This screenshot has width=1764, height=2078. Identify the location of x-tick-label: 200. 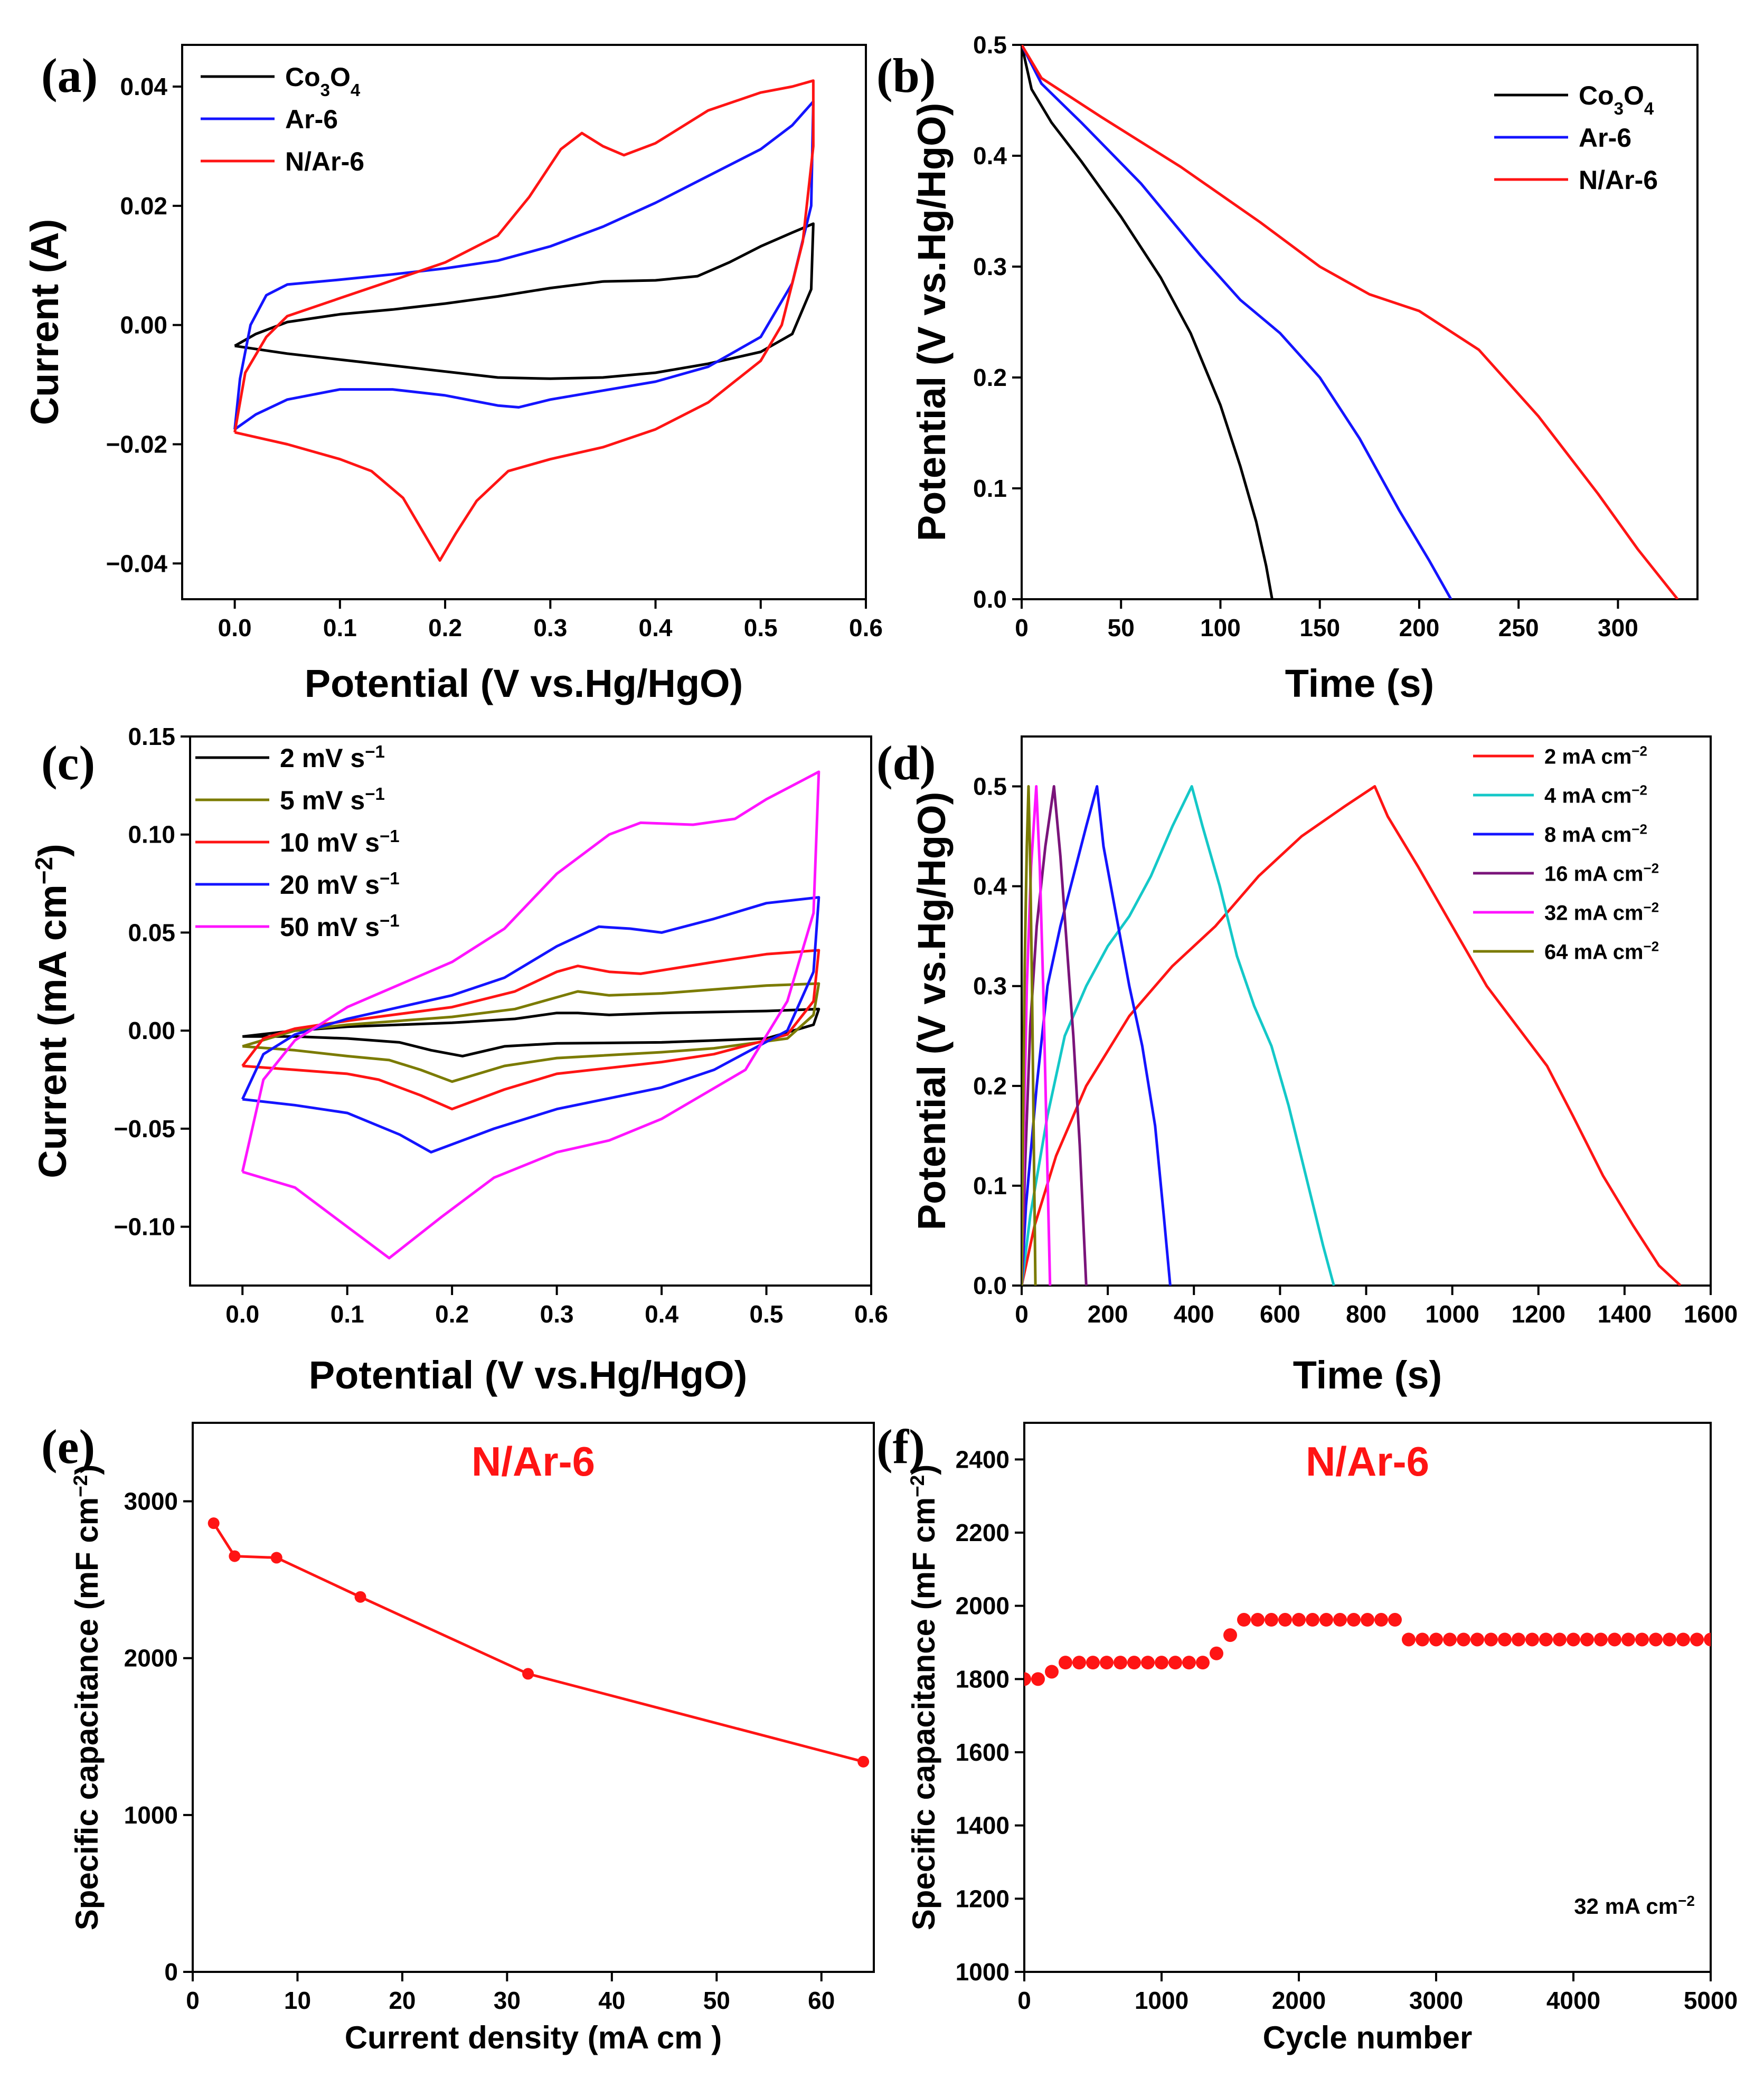
(1419, 627).